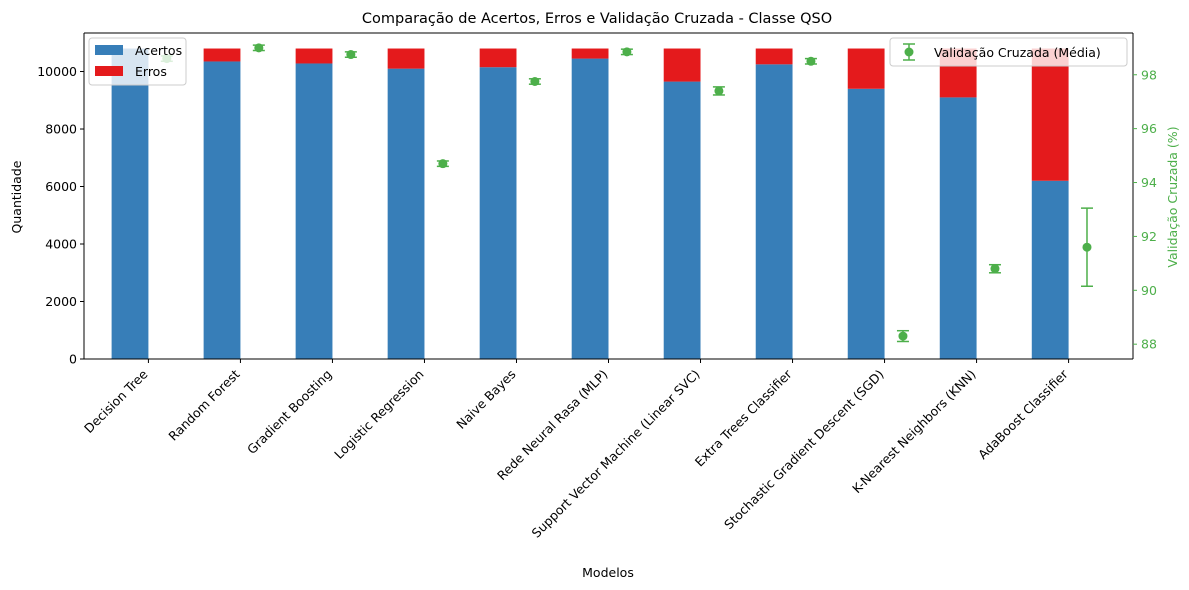 This screenshot has width=1189, height=590. What do you see at coordinates (1149, 128) in the screenshot?
I see `y2-tick-label: 96` at bounding box center [1149, 128].